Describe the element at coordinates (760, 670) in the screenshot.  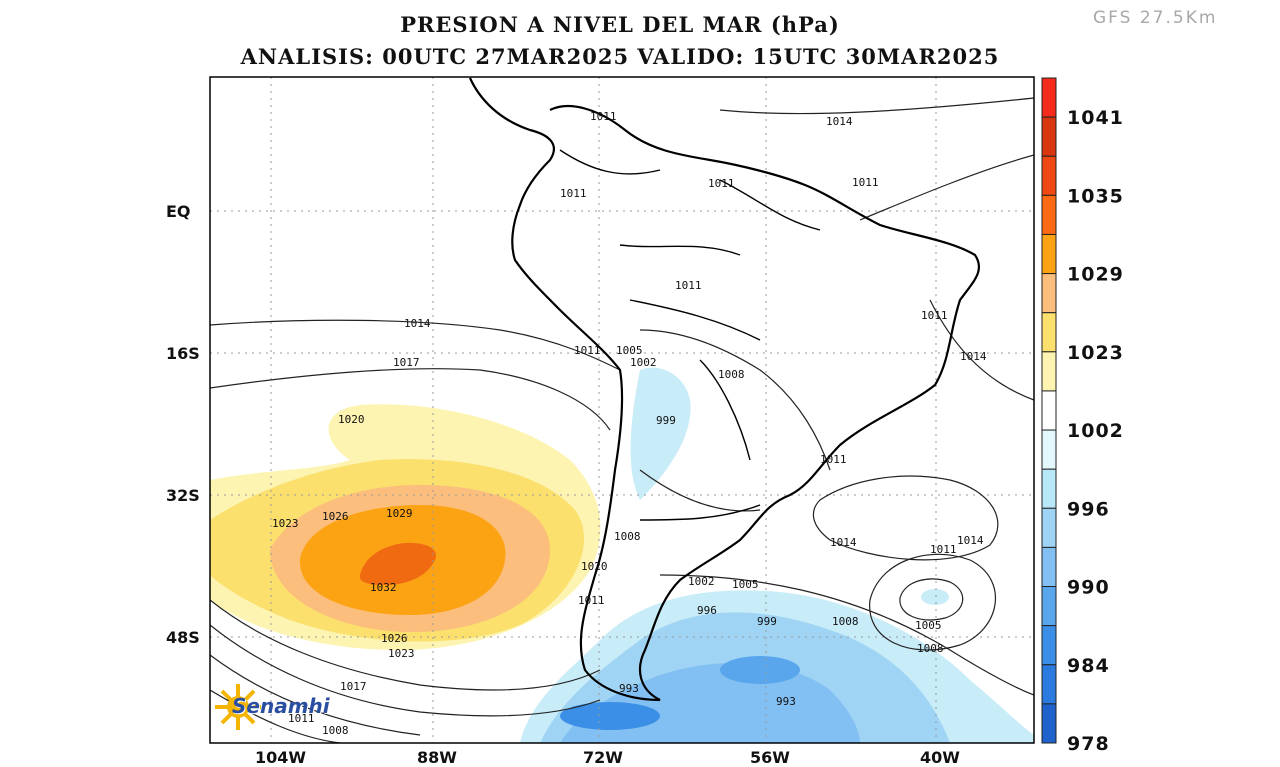
I see `fill-993-atlantic` at that location.